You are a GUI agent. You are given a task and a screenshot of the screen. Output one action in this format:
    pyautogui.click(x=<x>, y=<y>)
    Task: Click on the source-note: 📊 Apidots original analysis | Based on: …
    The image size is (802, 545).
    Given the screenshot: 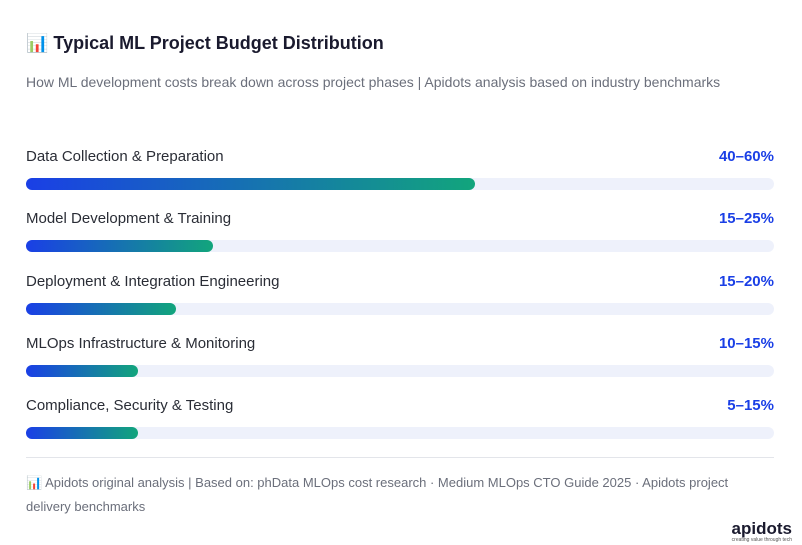 What is the action you would take?
    pyautogui.click(x=377, y=494)
    